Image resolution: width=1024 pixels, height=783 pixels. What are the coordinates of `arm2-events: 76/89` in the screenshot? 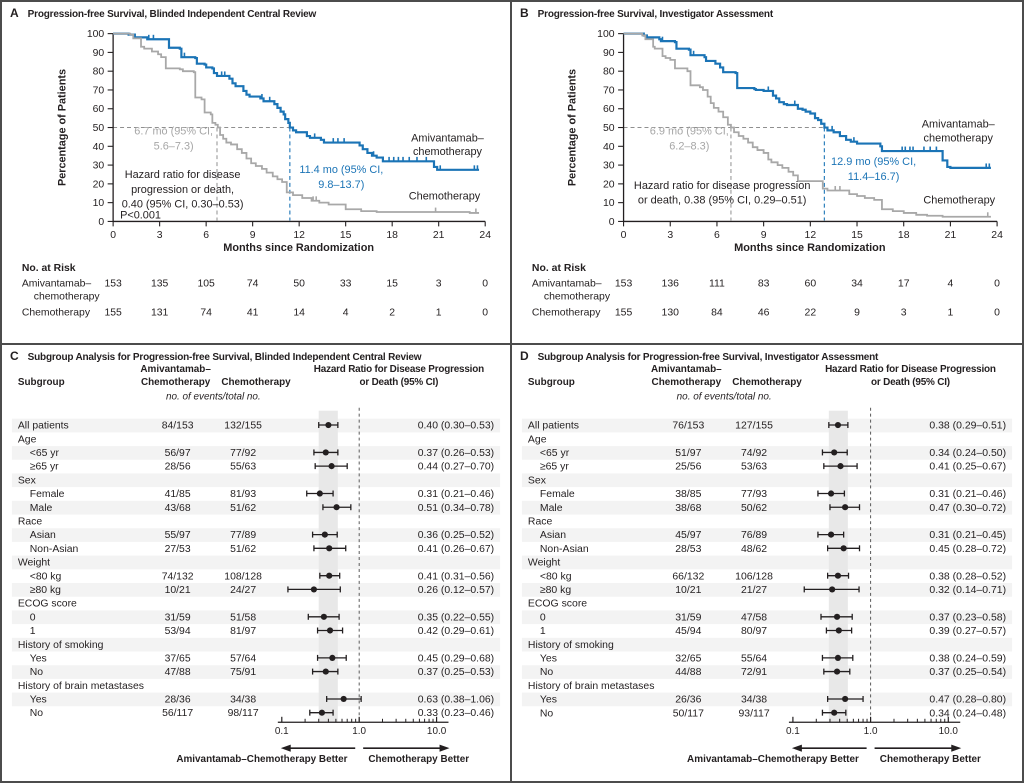 It's located at (754, 535).